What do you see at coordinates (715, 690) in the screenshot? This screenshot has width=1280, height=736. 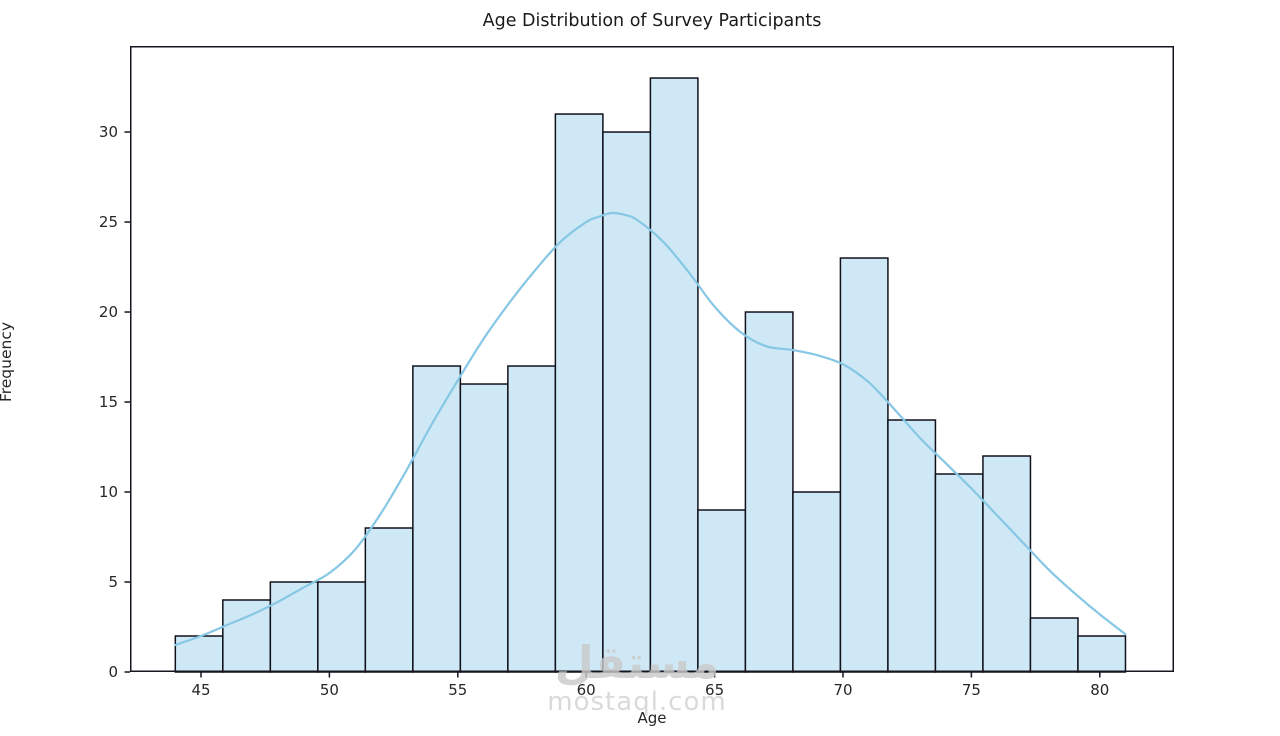 I see `x-tick-label: 65` at bounding box center [715, 690].